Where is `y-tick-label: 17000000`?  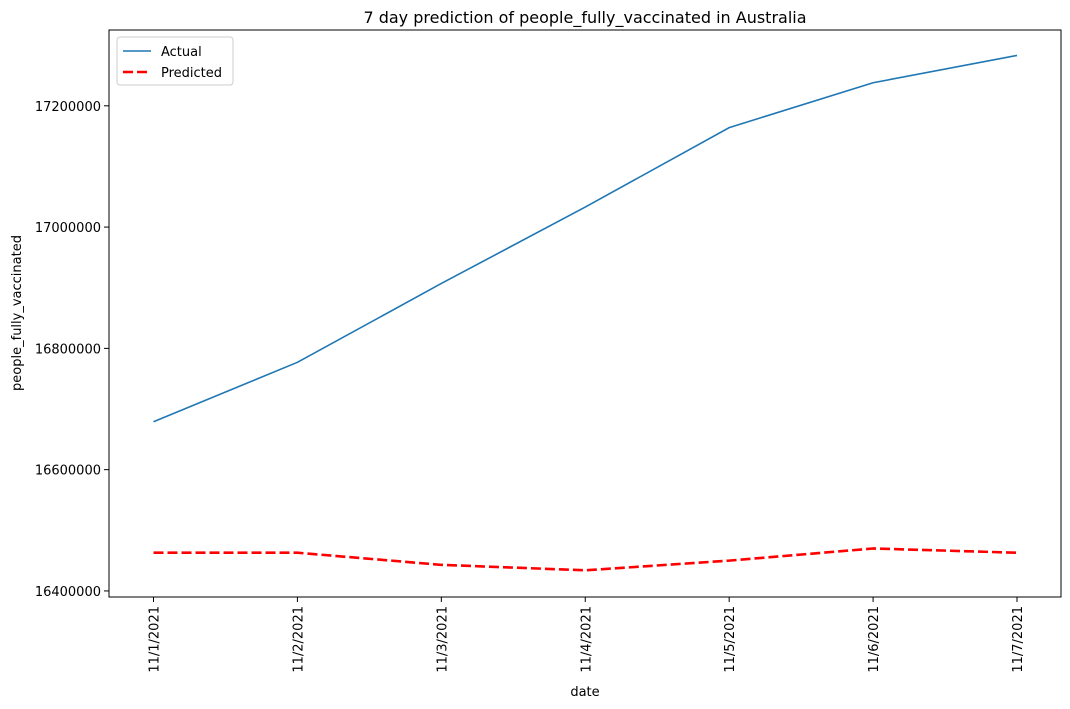 y-tick-label: 17000000 is located at coordinates (68, 228).